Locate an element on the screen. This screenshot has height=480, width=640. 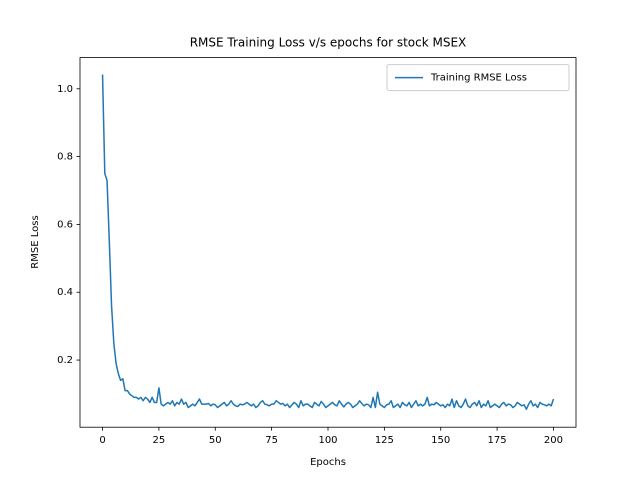
legend-label: Training RMSE Loss is located at coordinates (478, 78).